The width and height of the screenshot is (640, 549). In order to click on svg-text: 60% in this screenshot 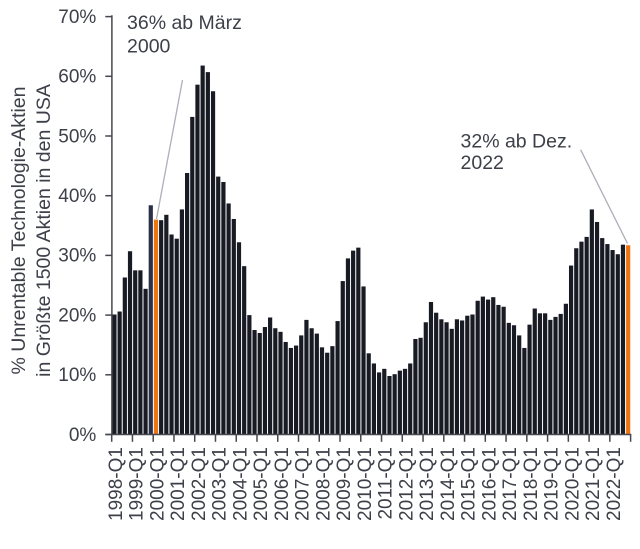, I will do `click(77, 77)`.